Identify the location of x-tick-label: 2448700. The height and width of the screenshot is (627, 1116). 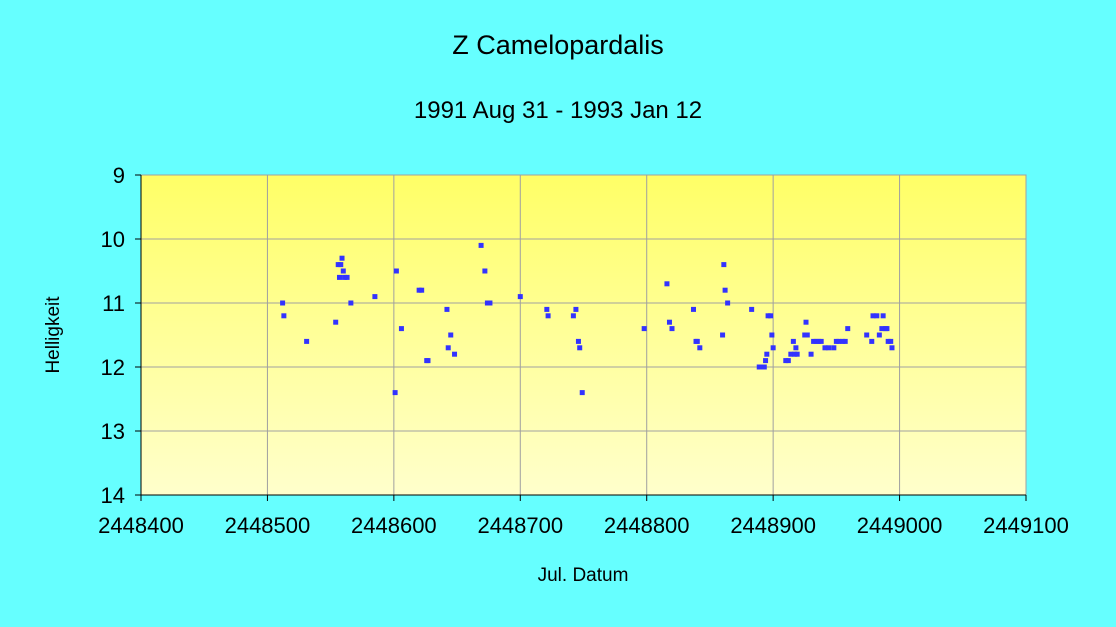
(520, 525).